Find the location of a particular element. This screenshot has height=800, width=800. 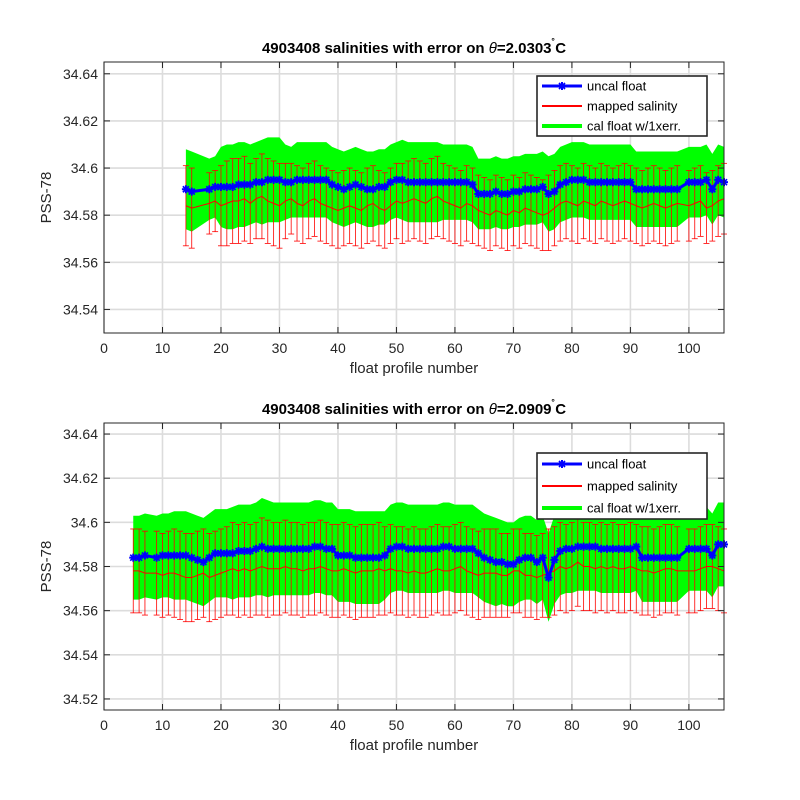

legend-label: mapped salinity is located at coordinates (632, 106).